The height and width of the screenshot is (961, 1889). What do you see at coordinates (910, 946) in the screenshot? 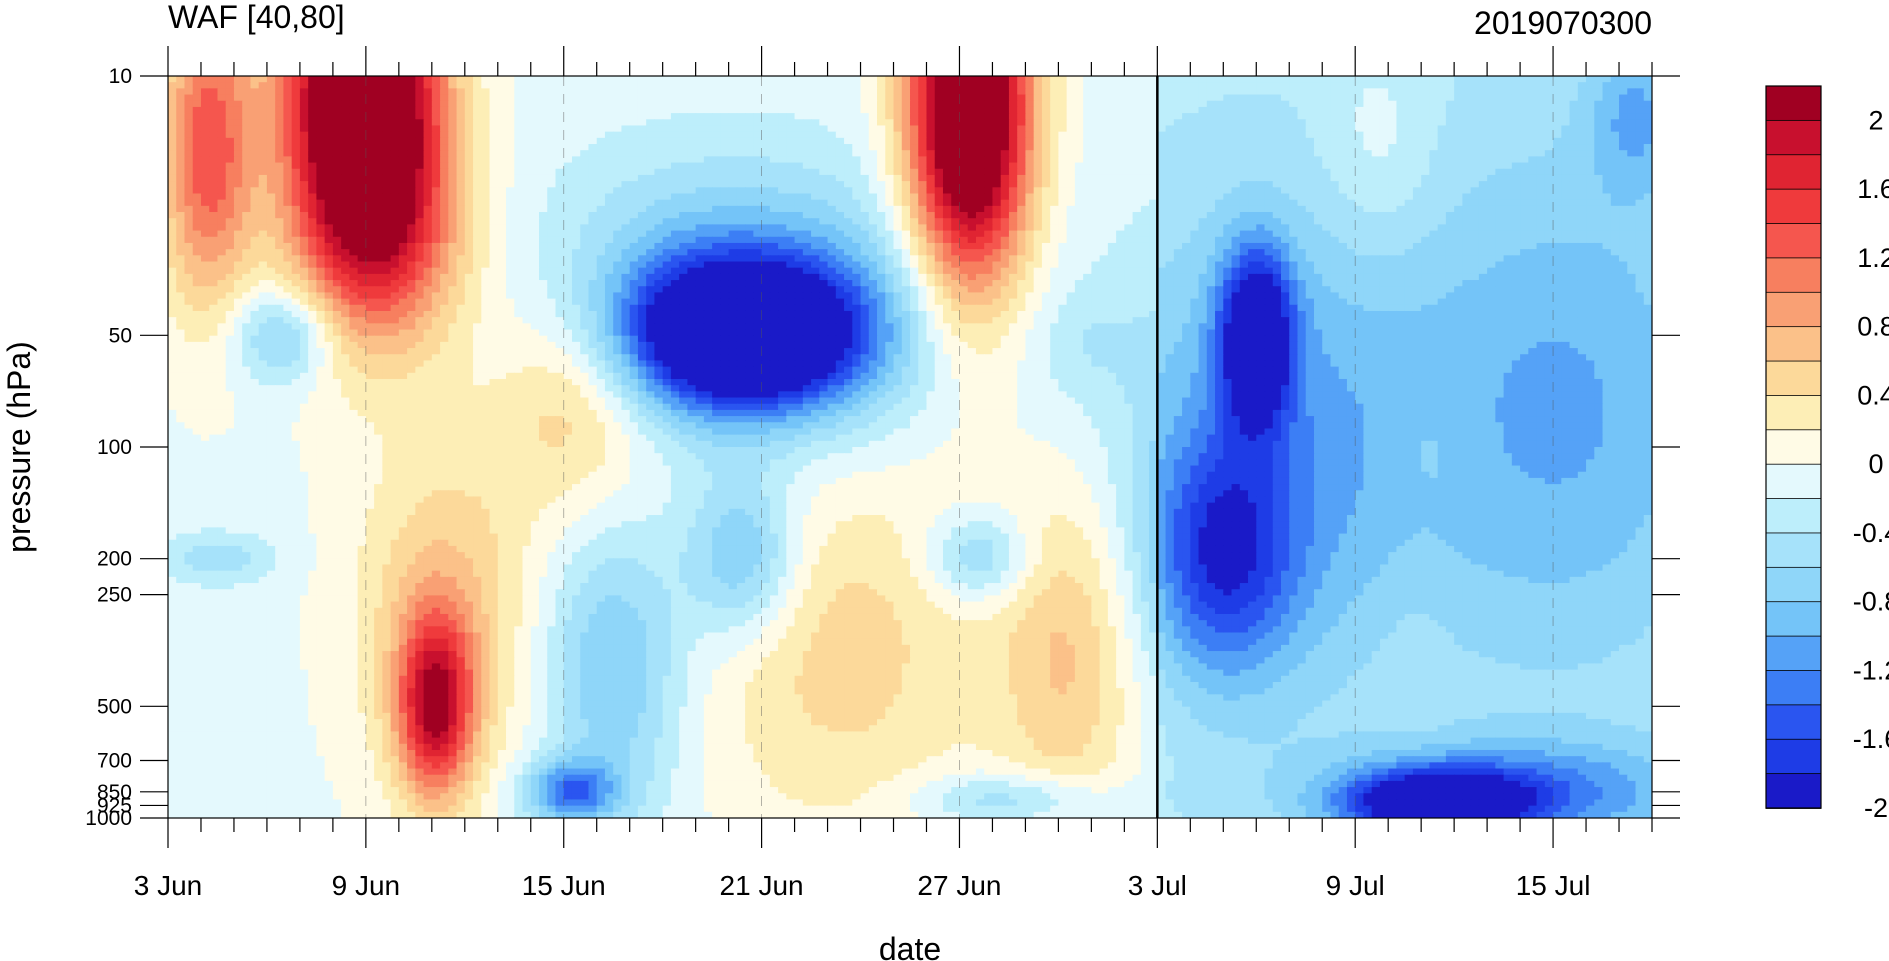
I see `x-axis-label: date` at bounding box center [910, 946].